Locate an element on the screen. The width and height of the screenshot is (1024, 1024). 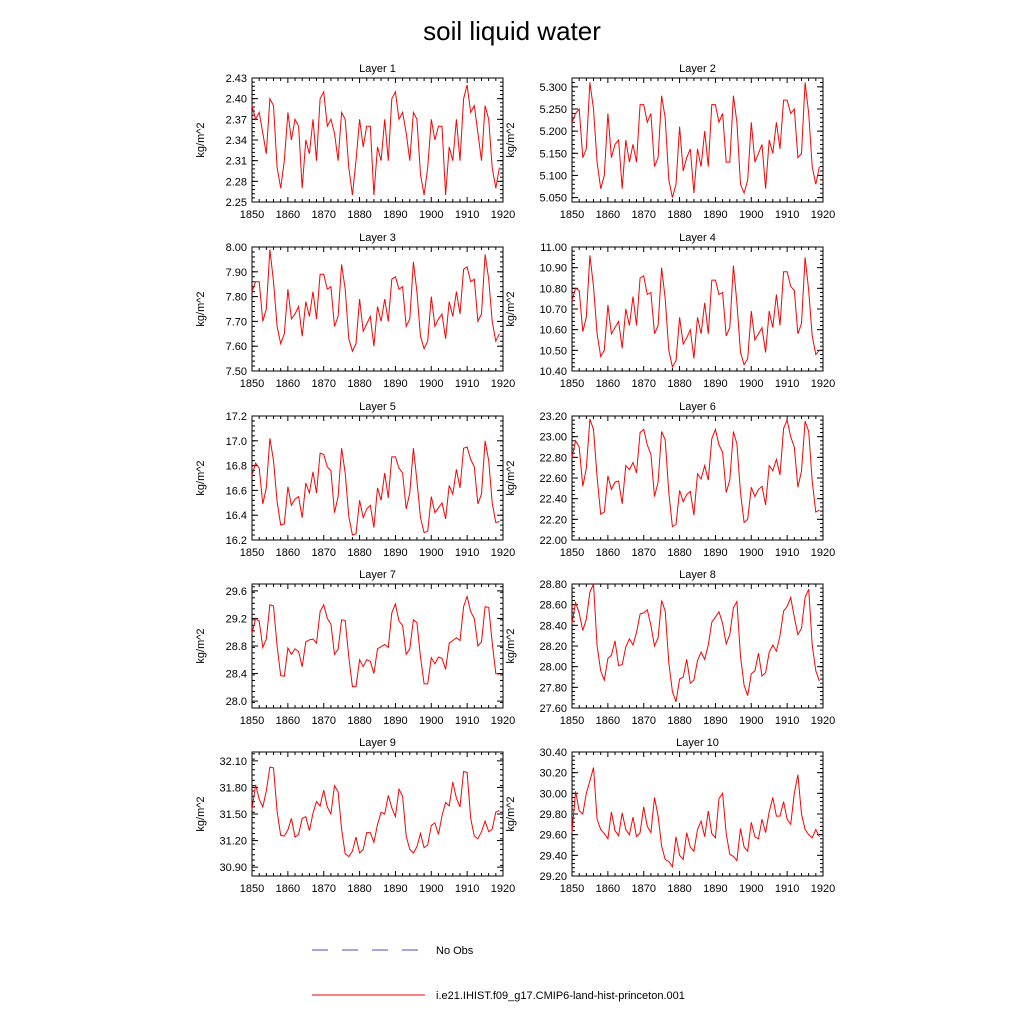
y-tick-label: 32.10 is located at coordinates (233, 762).